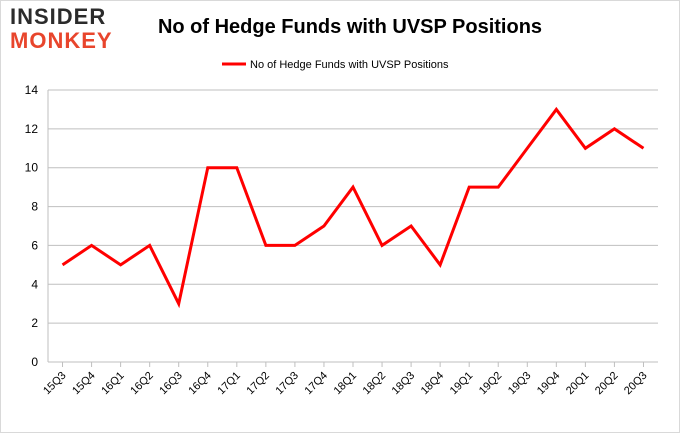 This screenshot has height=433, width=680. Describe the element at coordinates (32, 168) in the screenshot. I see `y-tick-label: 10` at that location.